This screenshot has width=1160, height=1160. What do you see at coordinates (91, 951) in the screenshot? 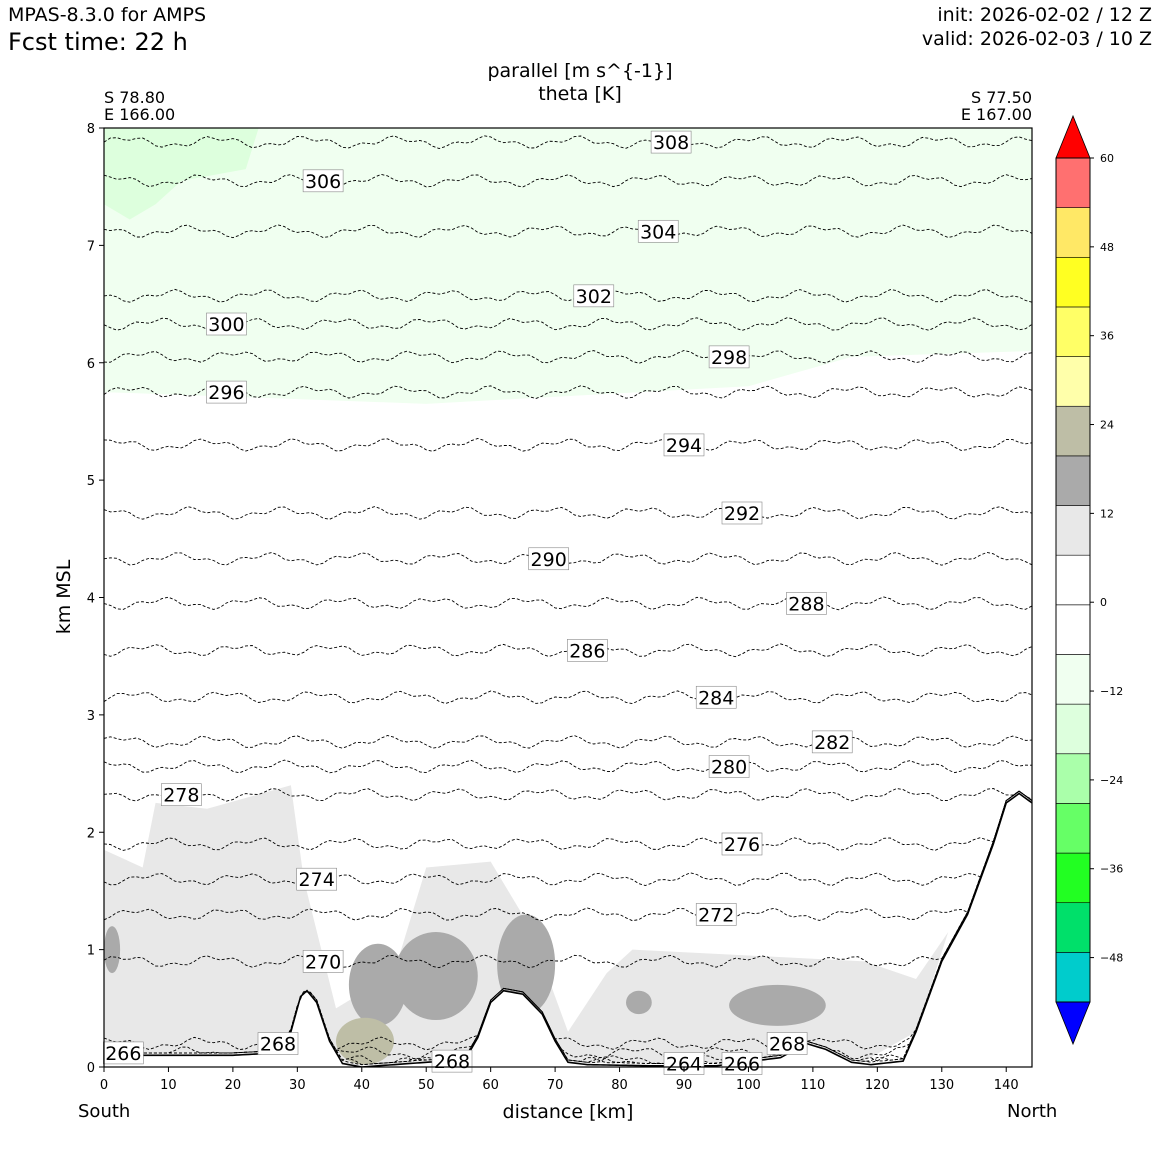
I see `y-tick-label: 1` at bounding box center [91, 951].